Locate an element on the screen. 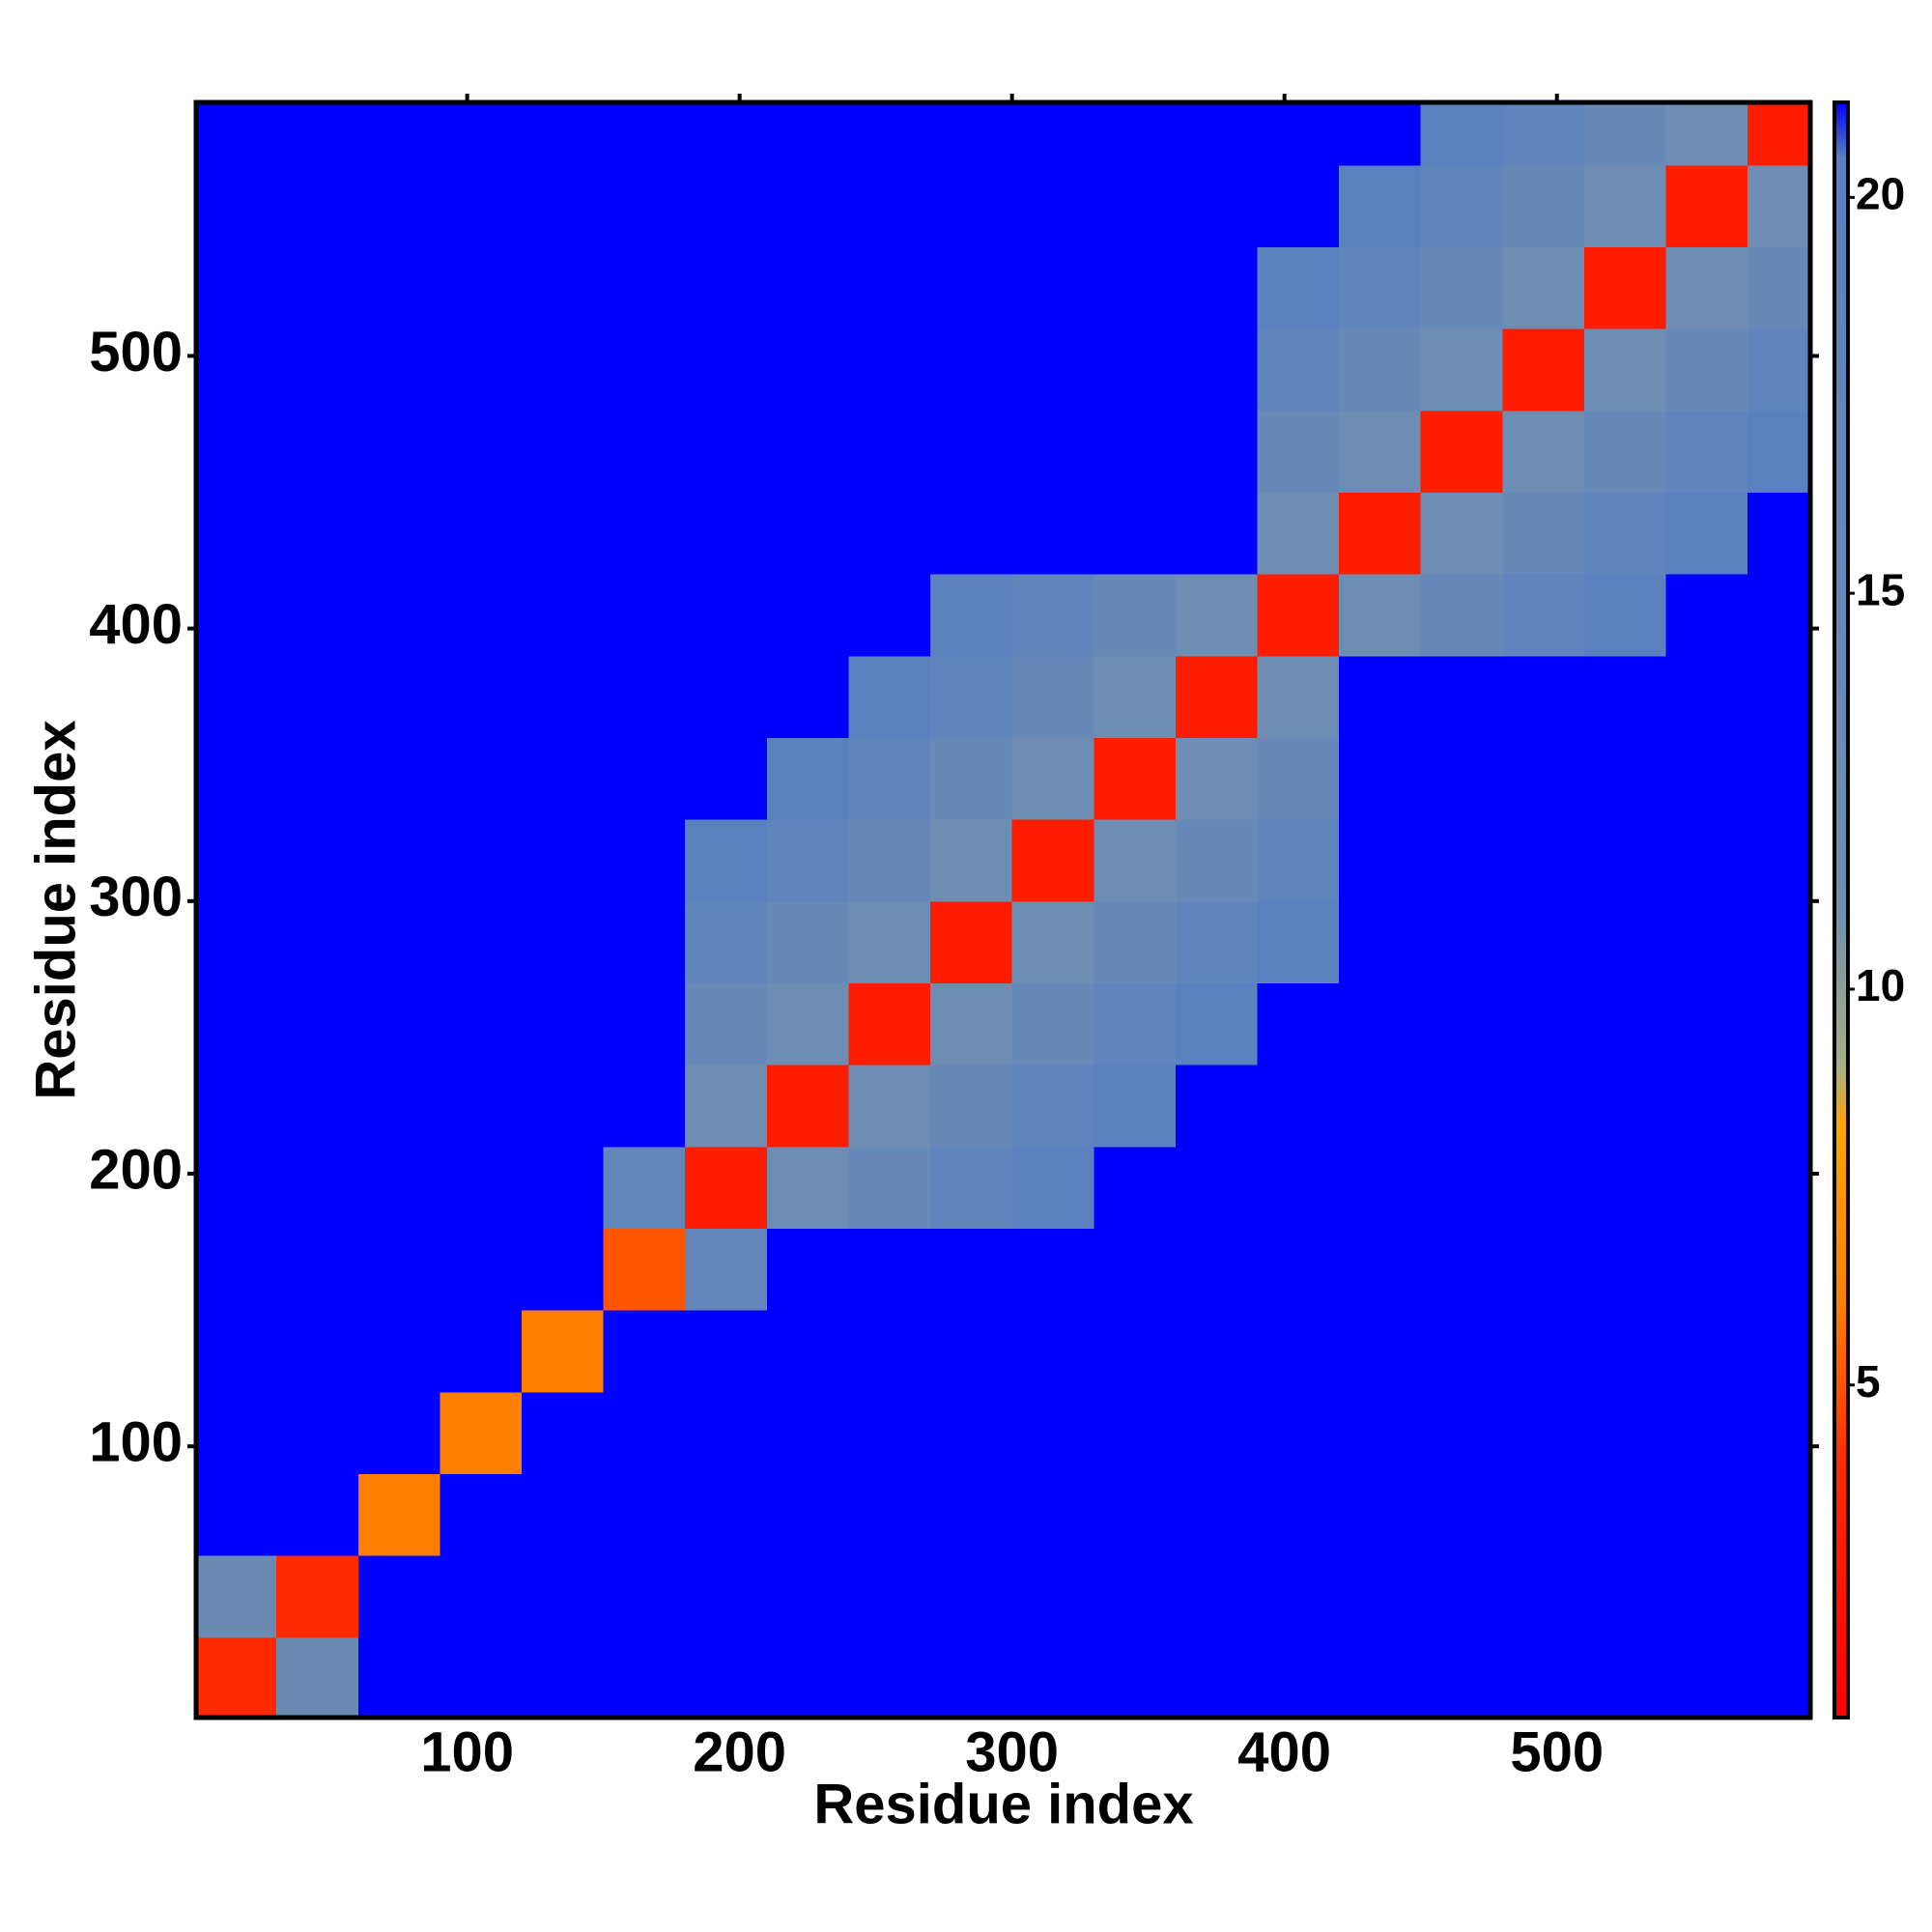 The height and width of the screenshot is (1932, 1932). x-tick-label: 400 is located at coordinates (1284, 1751).